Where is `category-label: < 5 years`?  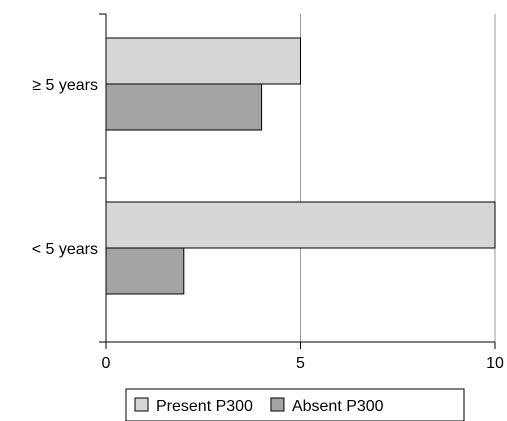 category-label: < 5 years is located at coordinates (65, 249).